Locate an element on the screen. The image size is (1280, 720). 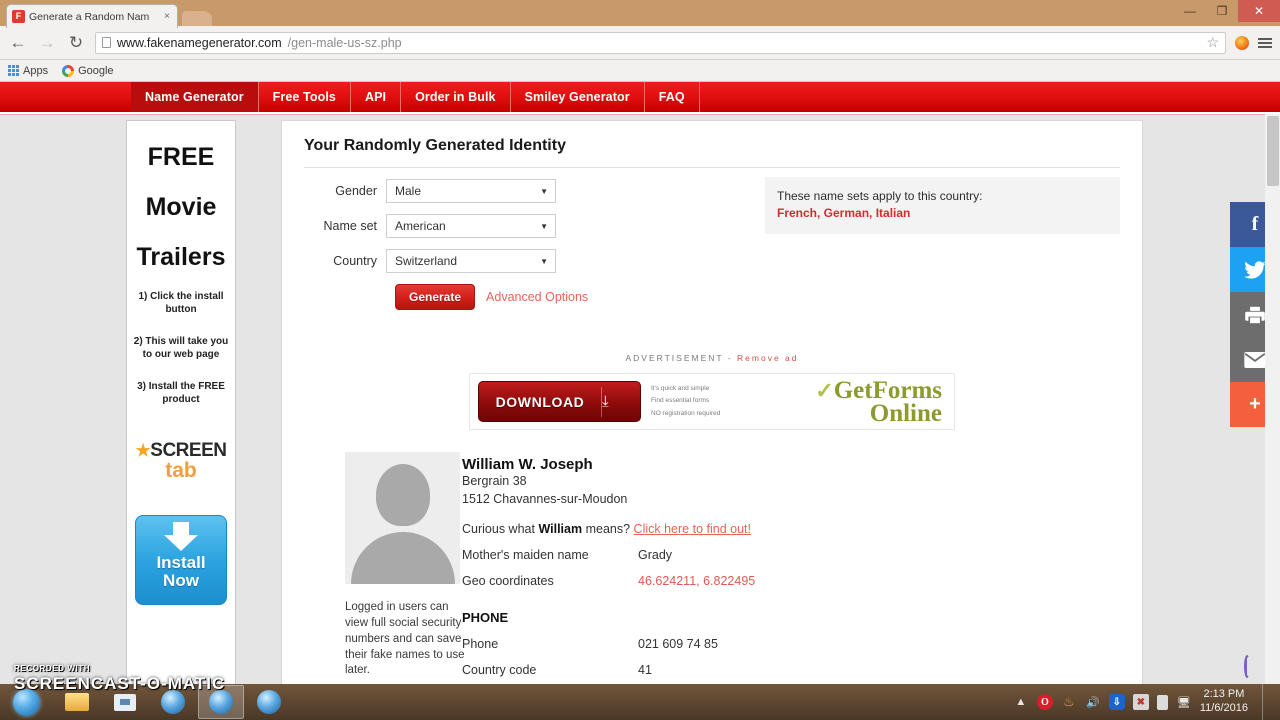
vertical-scrollbar is located at coordinates (1272, 399).